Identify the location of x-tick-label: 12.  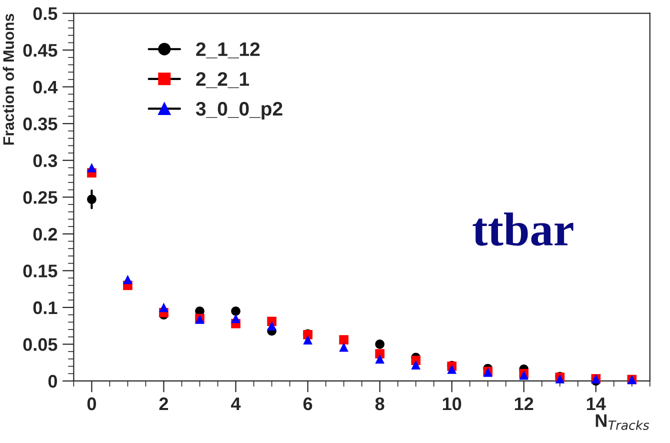
(524, 403).